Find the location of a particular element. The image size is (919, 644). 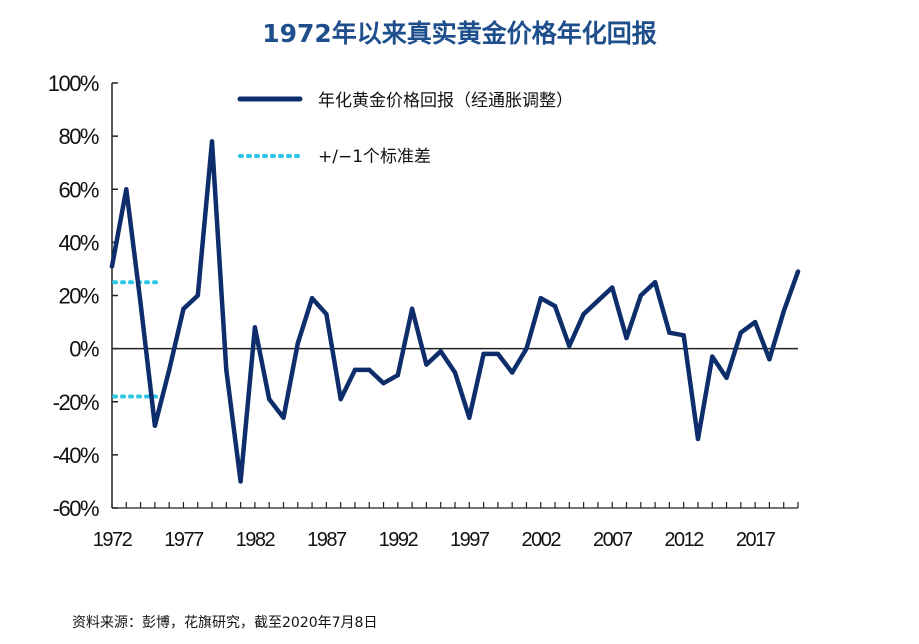

chart-title: 1972年以来真实黄金价格年化回报 is located at coordinates (459, 33).